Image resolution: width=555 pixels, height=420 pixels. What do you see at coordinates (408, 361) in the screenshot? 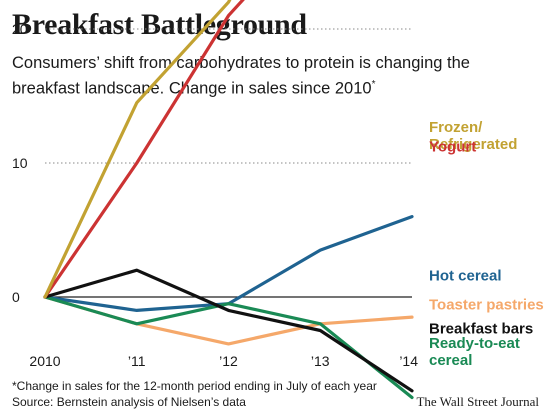
I see `x-tick-label: ’14` at bounding box center [408, 361].